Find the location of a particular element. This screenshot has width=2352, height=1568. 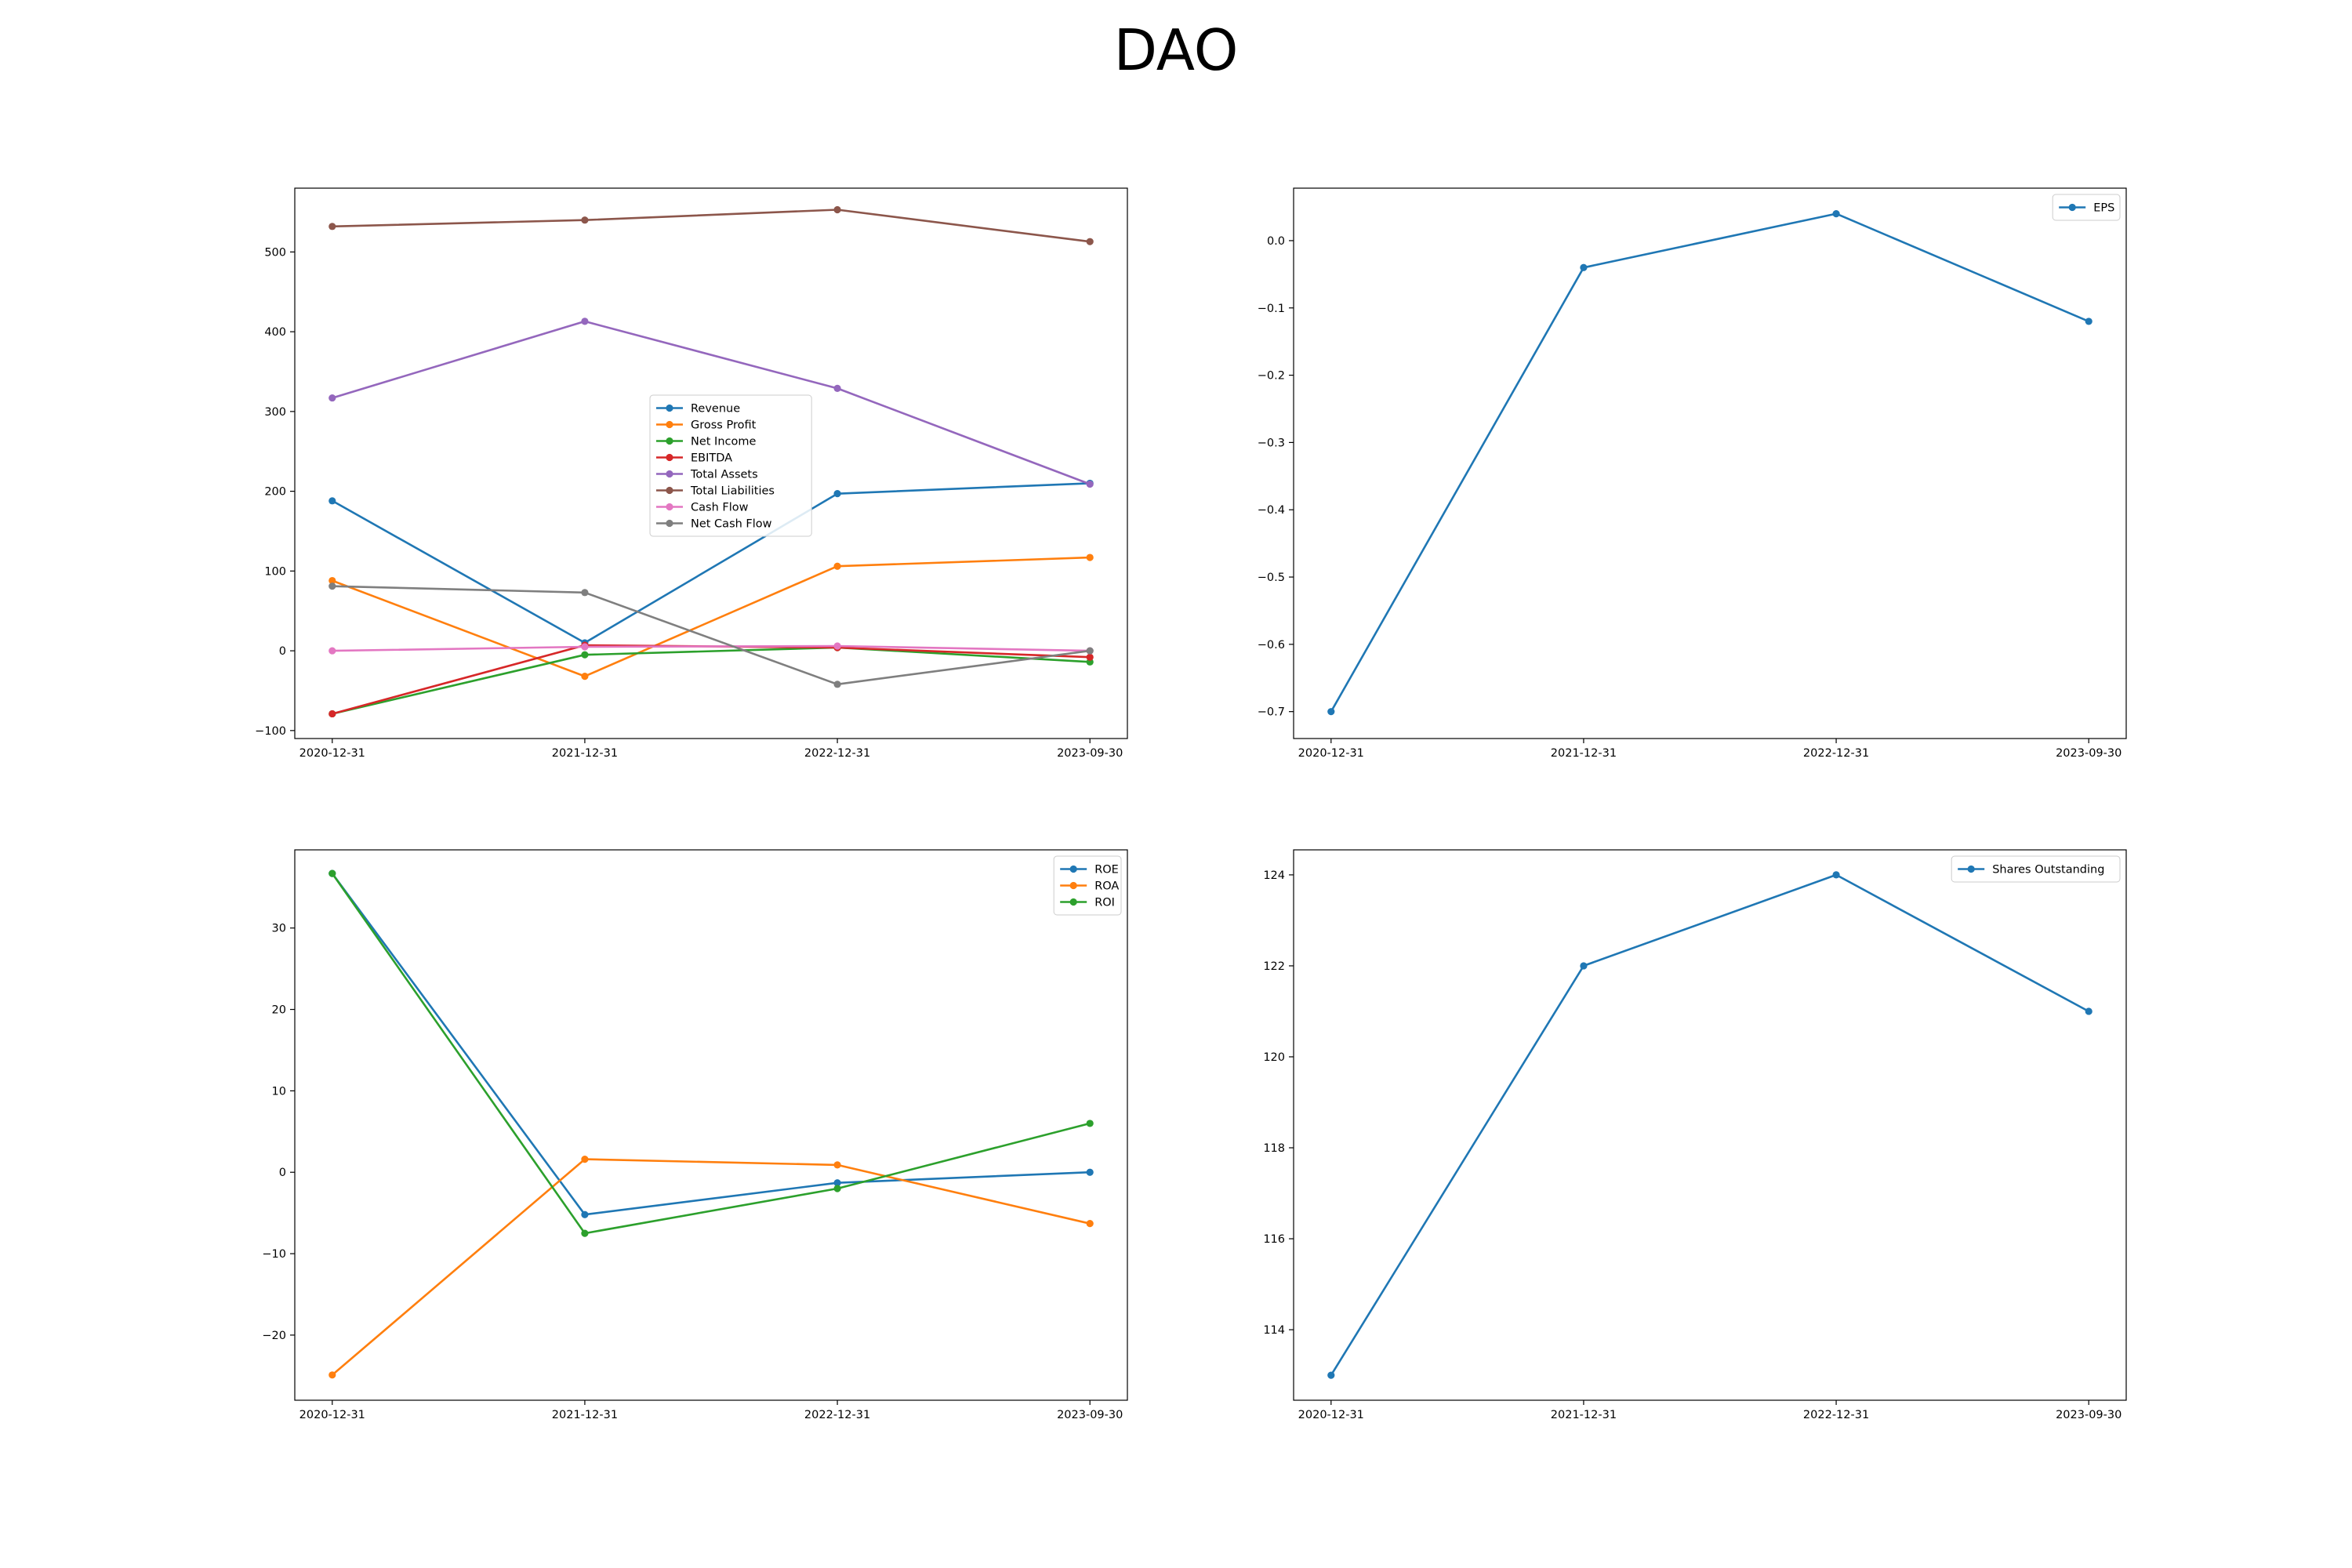

legend-label: Cash Flow is located at coordinates (720, 508).